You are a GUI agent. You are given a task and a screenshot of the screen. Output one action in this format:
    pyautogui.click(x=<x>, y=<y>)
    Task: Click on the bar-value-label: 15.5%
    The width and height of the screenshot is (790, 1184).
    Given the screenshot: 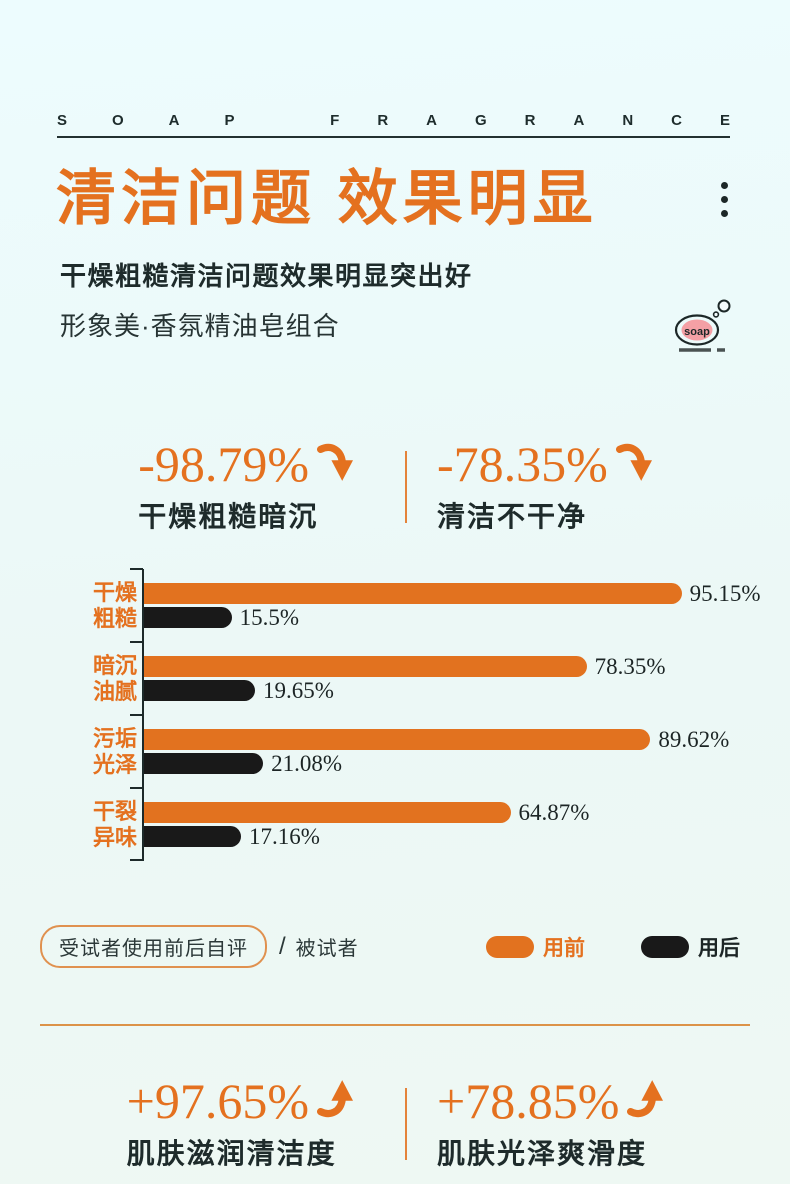 What is the action you would take?
    pyautogui.click(x=269, y=617)
    